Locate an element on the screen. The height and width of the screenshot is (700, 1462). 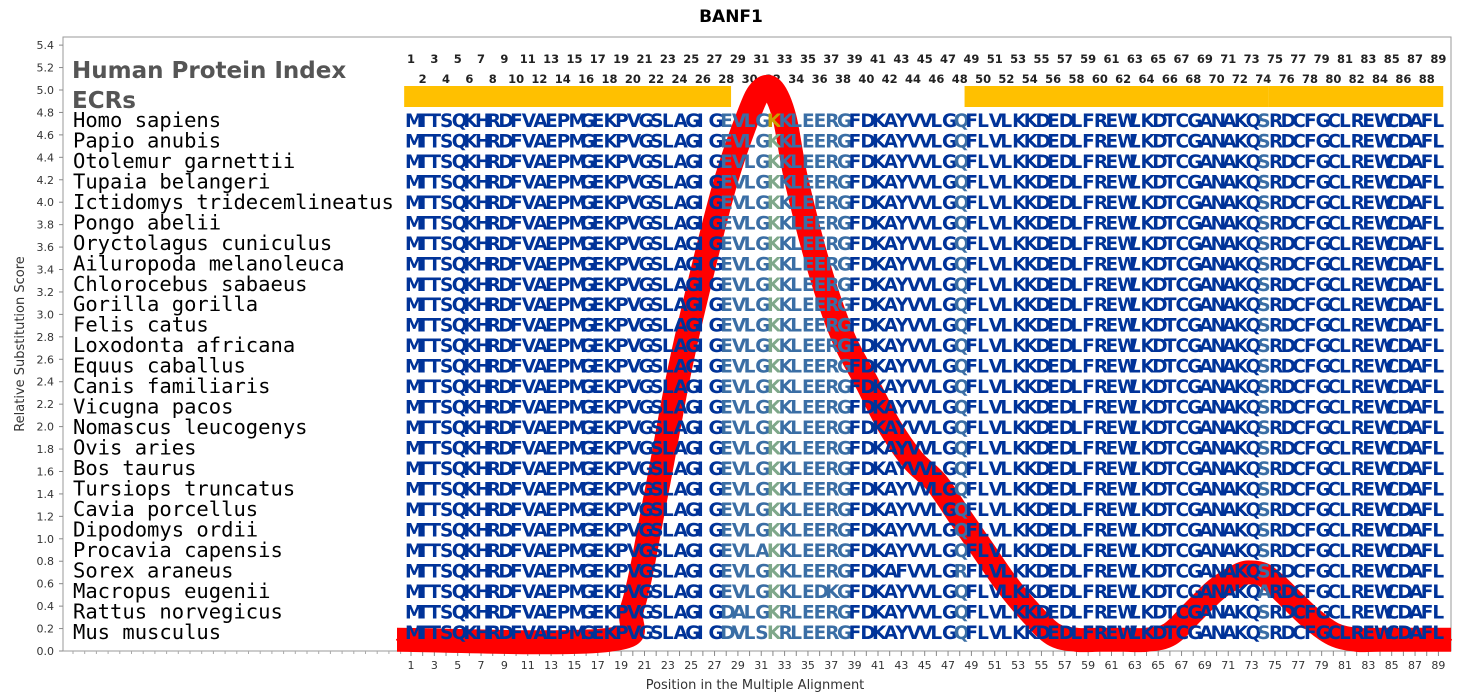
x-axis-label: Position in the Multiple Alignment is located at coordinates (755, 685).